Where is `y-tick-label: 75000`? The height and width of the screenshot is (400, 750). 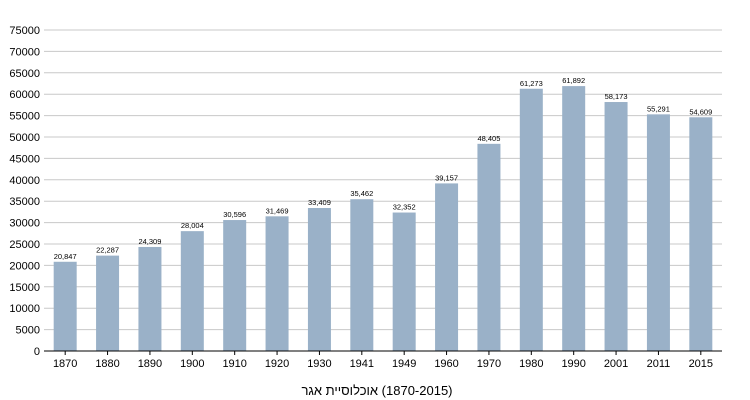 y-tick-label: 75000 is located at coordinates (24, 31).